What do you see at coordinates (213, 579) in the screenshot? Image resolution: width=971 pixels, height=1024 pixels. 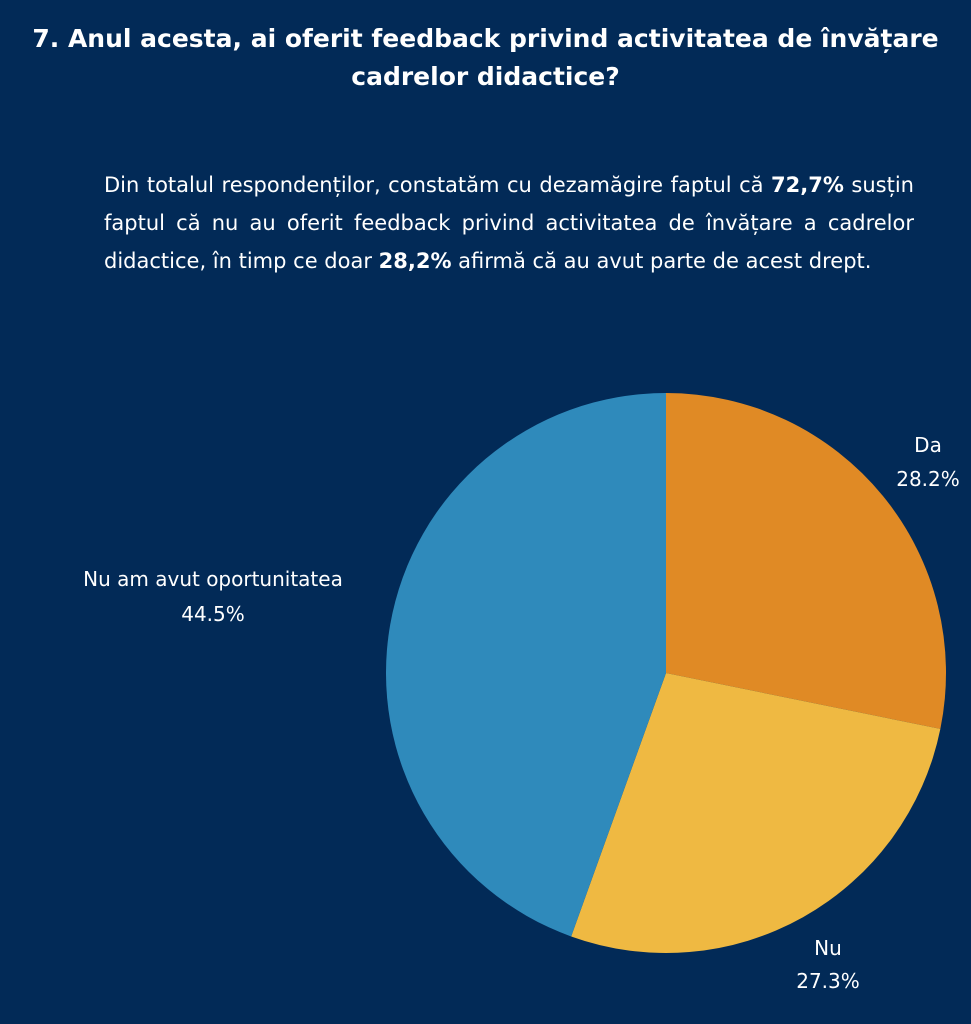 I see `slice-label-nu-am-avut-oportunitatea: Nu am avut oportunitatea` at bounding box center [213, 579].